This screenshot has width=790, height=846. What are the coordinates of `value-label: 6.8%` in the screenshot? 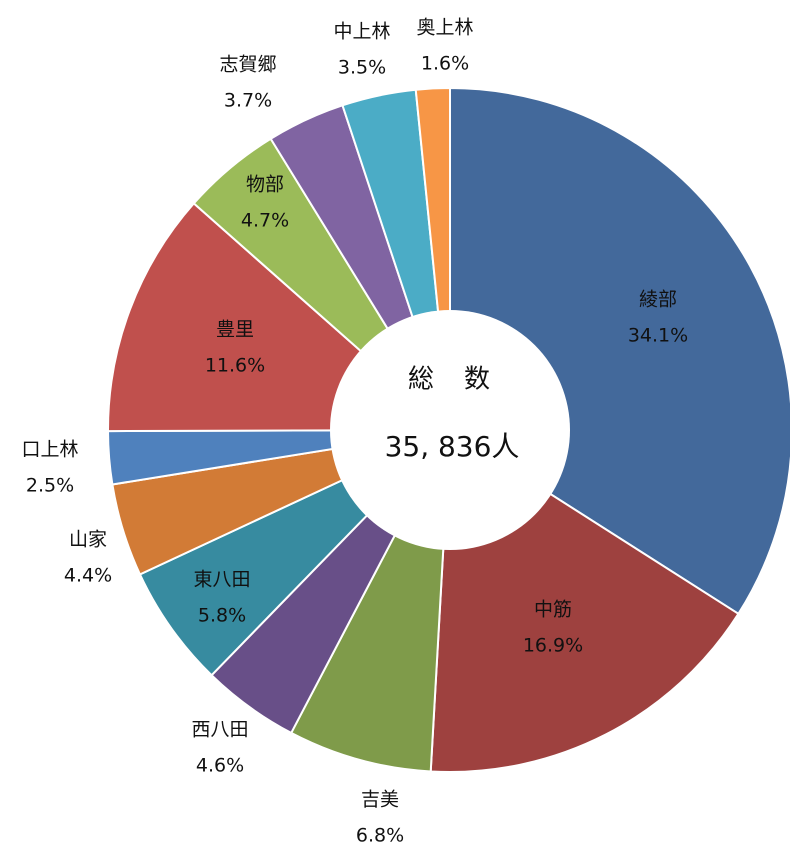 It's located at (380, 835).